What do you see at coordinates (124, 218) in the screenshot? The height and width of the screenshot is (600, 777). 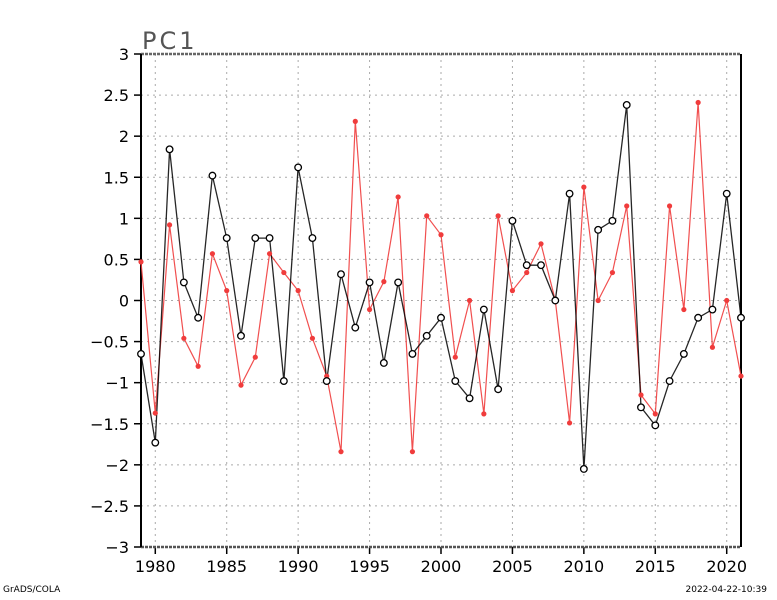 I see `y-tick-label: 1` at bounding box center [124, 218].